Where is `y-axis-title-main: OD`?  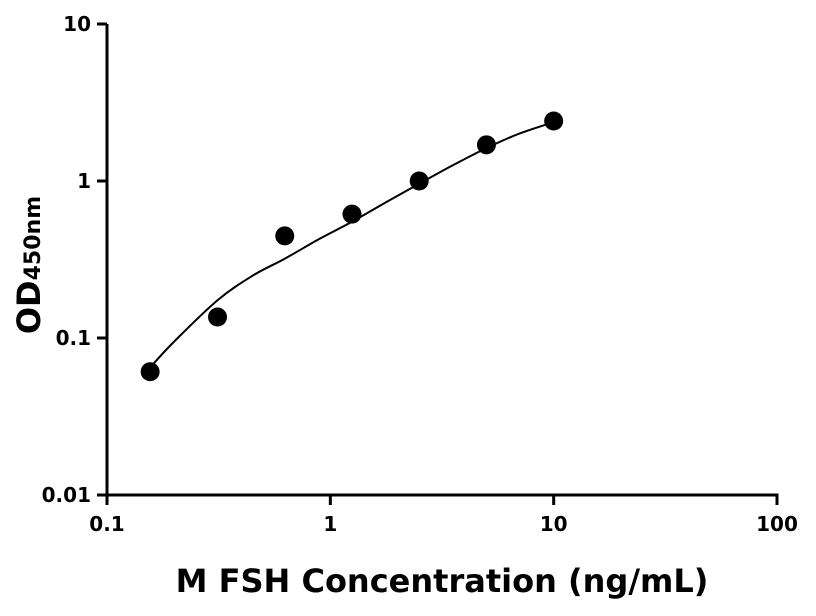 y-axis-title-main: OD is located at coordinates (29, 307).